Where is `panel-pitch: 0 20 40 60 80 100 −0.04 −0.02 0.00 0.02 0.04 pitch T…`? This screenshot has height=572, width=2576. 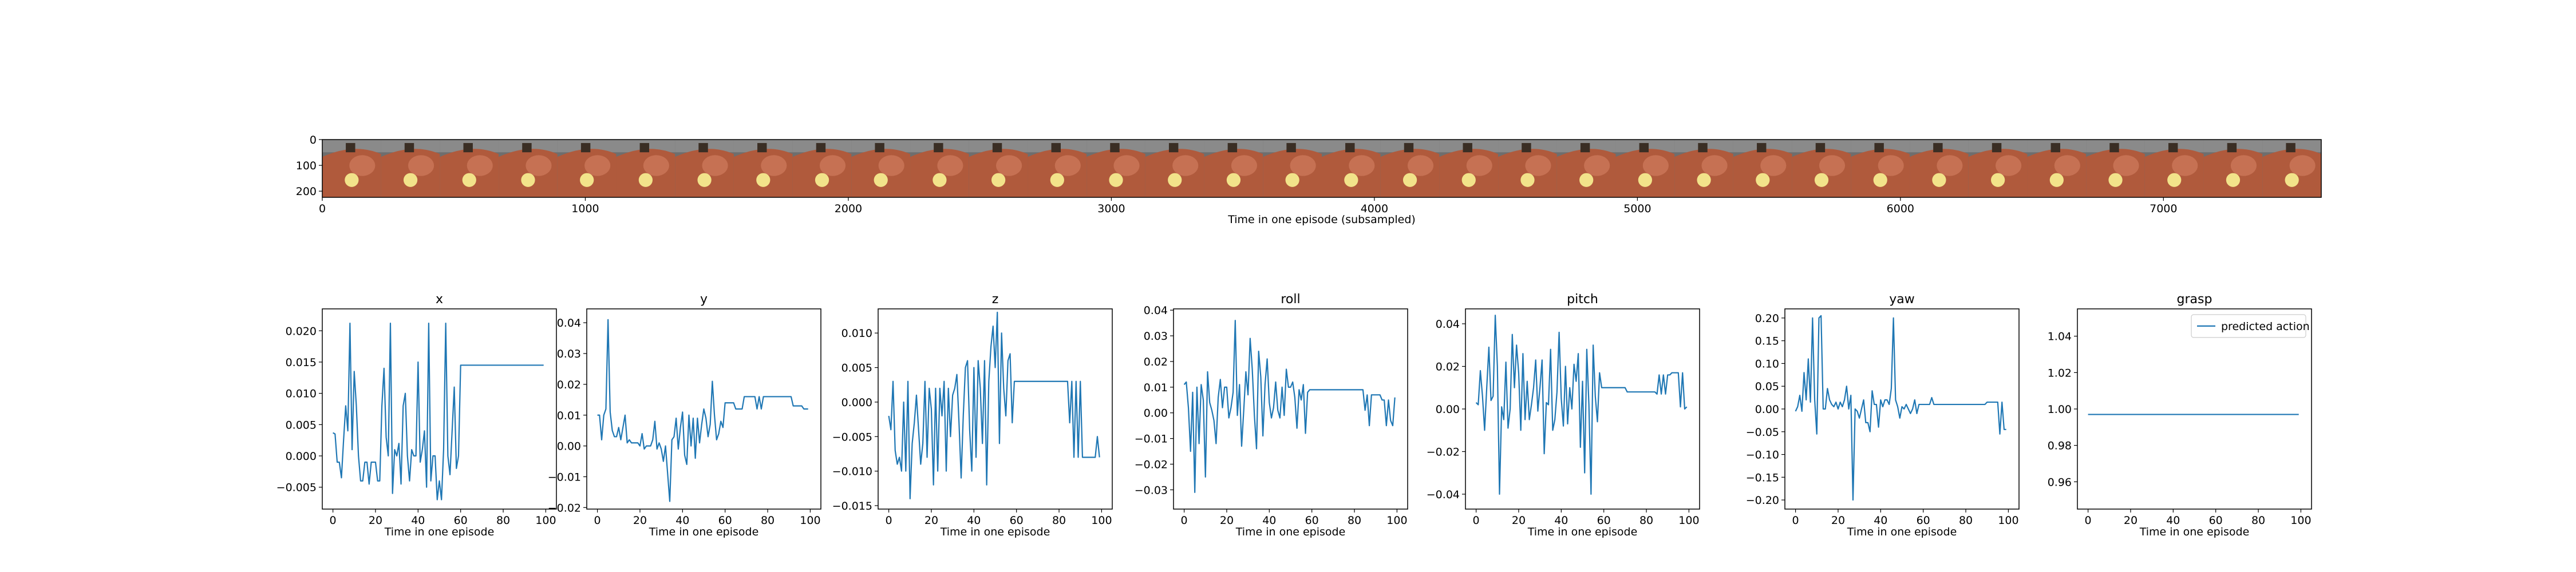
panel-pitch: 0 20 40 60 80 100 −0.04 −0.02 0.00 0.02 0.04 pitch T… is located at coordinates (1563, 415).